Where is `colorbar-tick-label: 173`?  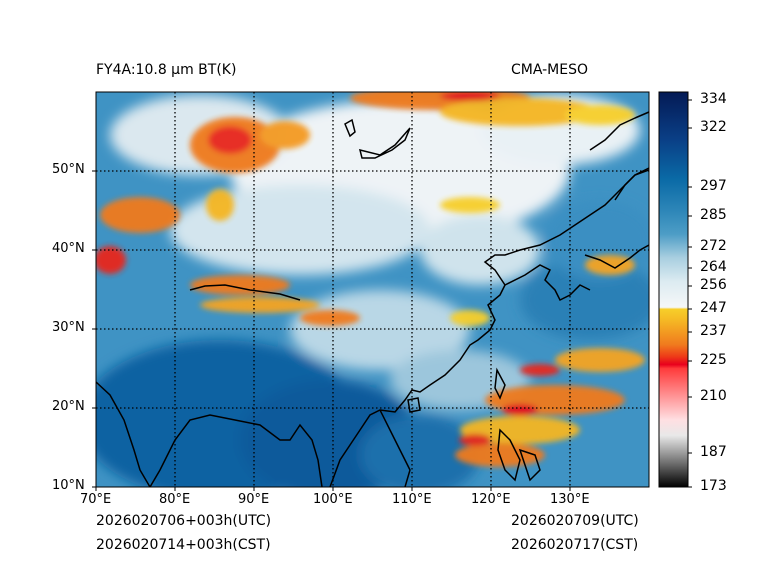 colorbar-tick-label: 173 is located at coordinates (713, 486).